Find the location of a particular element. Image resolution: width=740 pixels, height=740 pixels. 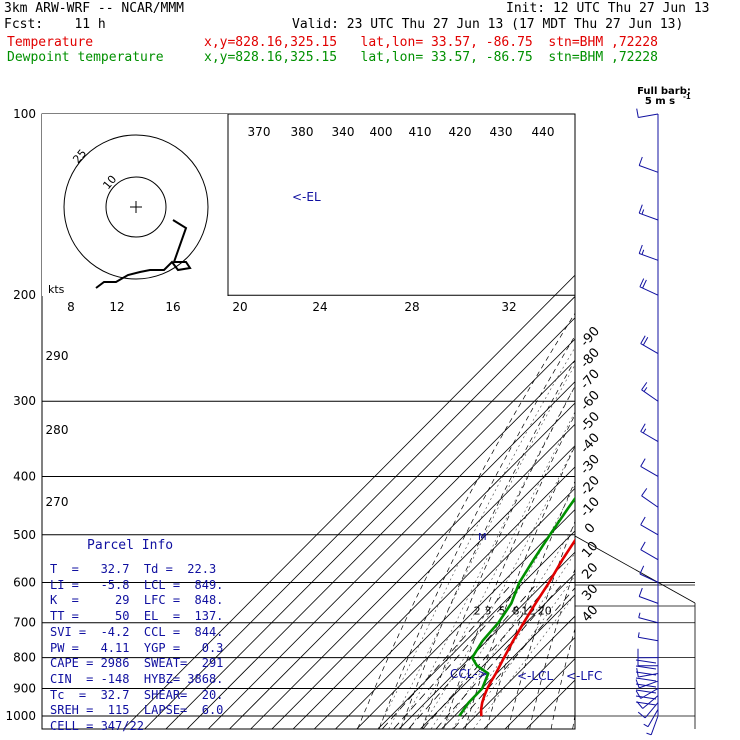

theta-label: 380 is located at coordinates (302, 132).